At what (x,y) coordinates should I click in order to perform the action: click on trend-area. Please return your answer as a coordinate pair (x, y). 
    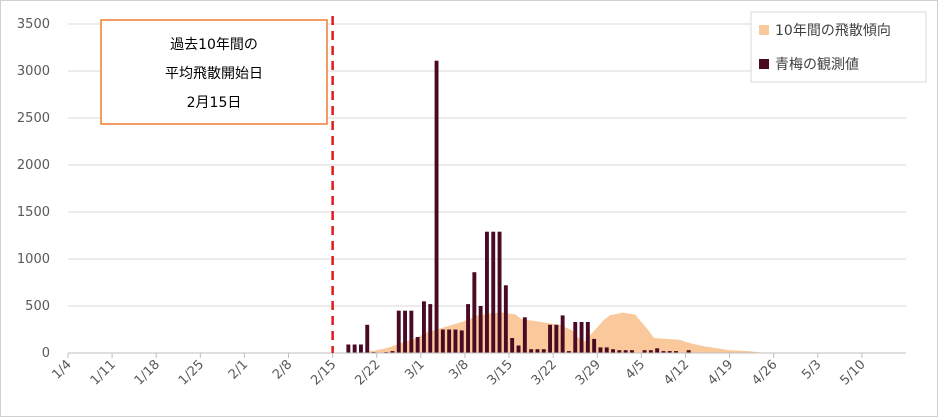
    Looking at the image, I should click on (559, 332).